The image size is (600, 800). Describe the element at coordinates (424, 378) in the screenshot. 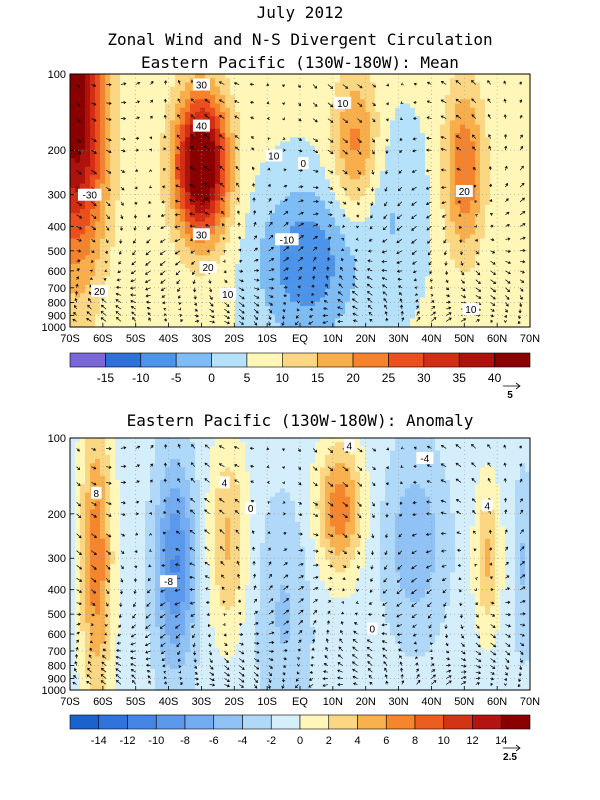

I see `mean-colorbar-label: 30` at that location.